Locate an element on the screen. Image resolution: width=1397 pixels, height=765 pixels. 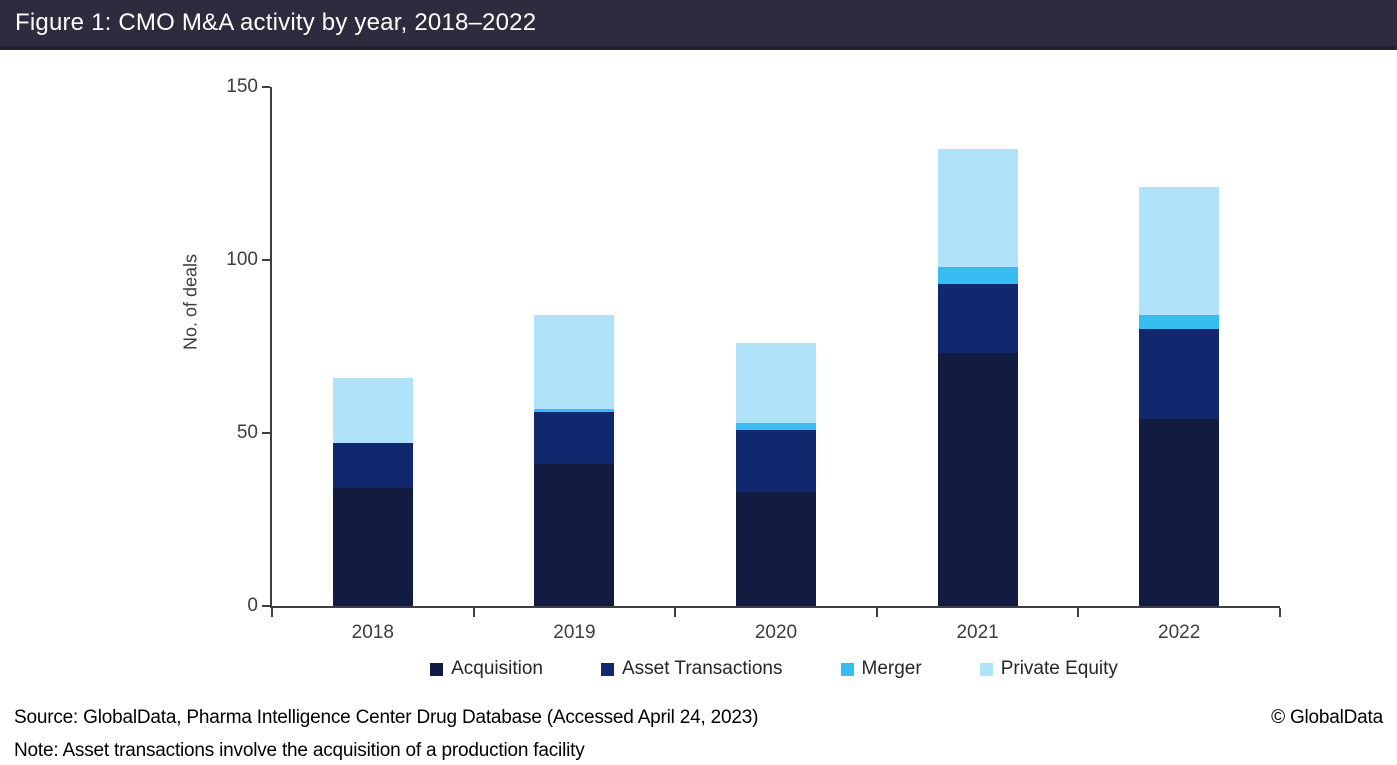
bar-segment-asset-transactions-2020 is located at coordinates (776, 460).